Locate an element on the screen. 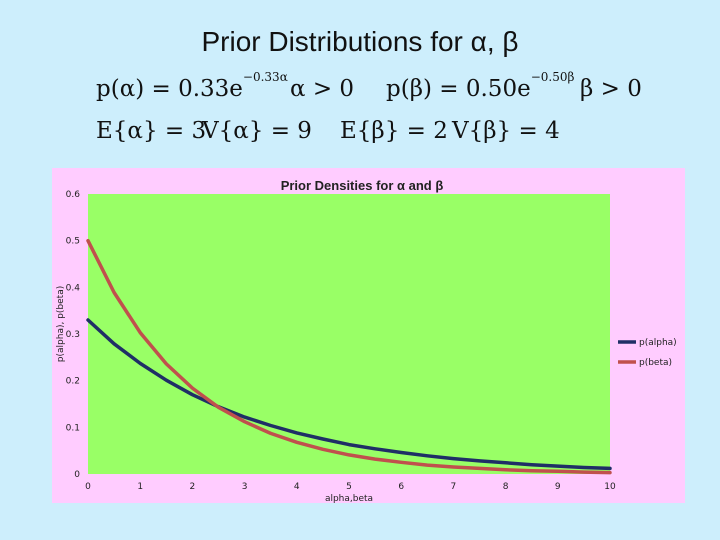 The width and height of the screenshot is (720, 540). x-axis-ticks: 0 1 2 3 4 5 6 7 8 9 10 is located at coordinates (350, 487).